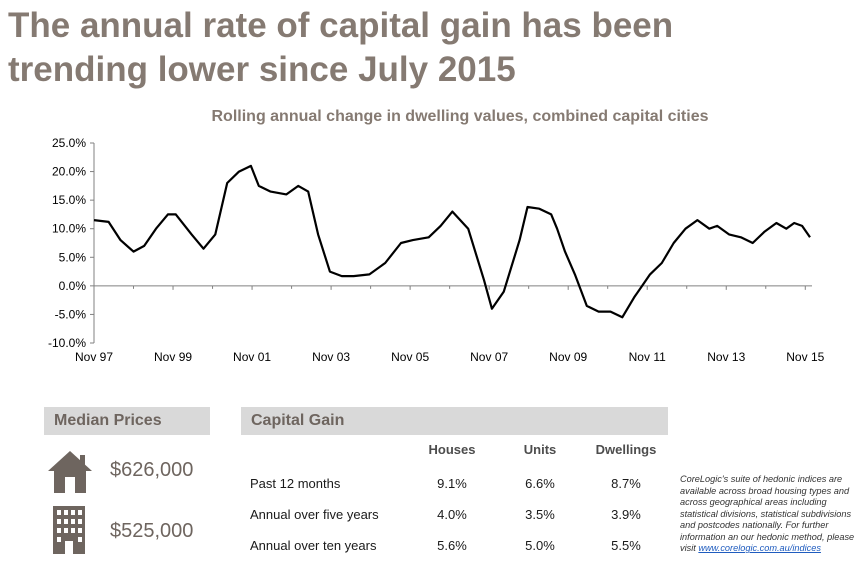 The width and height of the screenshot is (864, 581). Describe the element at coordinates (69, 143) in the screenshot. I see `y-tick-label: 25.0%` at that location.